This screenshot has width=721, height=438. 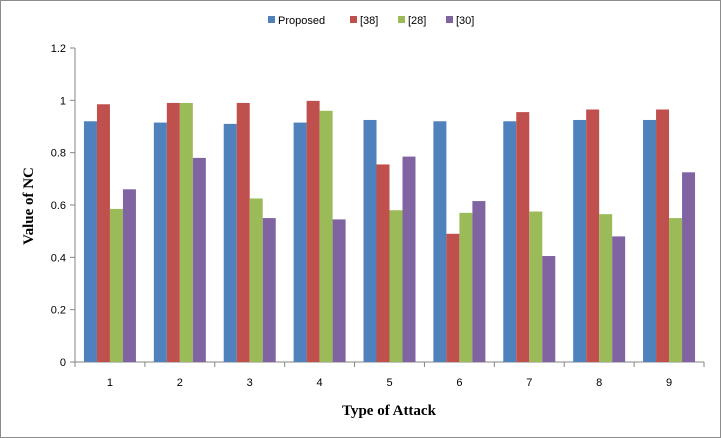 What do you see at coordinates (301, 21) in the screenshot?
I see `legend-label: Proposed` at bounding box center [301, 21].